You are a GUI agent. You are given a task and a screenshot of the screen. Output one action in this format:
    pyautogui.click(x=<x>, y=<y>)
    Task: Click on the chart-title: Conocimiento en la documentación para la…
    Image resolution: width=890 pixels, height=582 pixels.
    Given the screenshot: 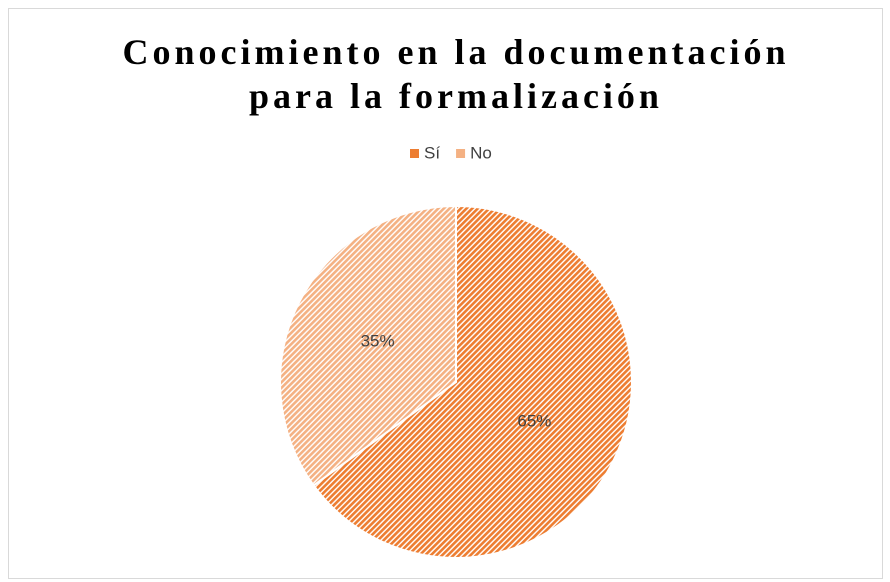 What is the action you would take?
    pyautogui.click(x=456, y=74)
    